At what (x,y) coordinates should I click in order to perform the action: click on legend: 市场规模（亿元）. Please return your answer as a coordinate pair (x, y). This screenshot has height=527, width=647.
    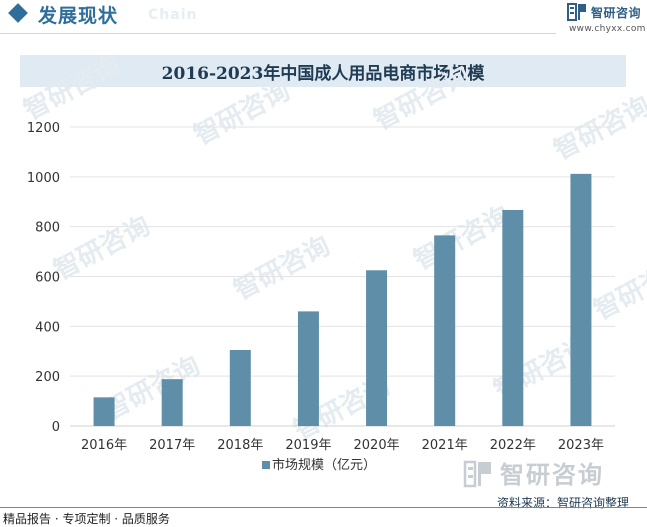
    Looking at the image, I should click on (319, 465).